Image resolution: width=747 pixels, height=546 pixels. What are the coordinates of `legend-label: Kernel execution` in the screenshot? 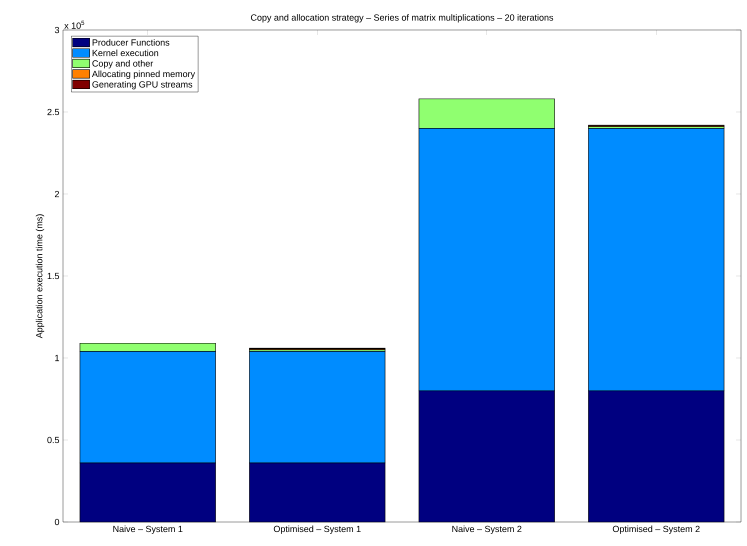 It's located at (125, 53).